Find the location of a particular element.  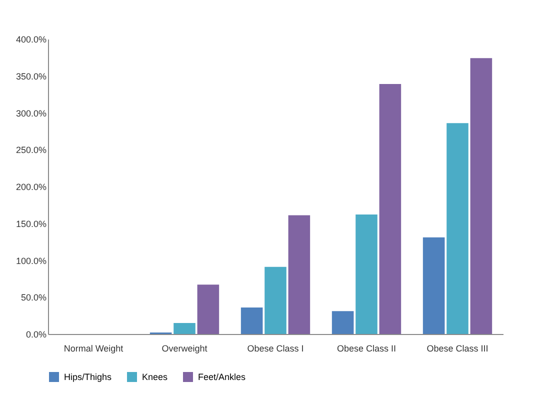

legend-label: Feet/Ankles is located at coordinates (222, 377).